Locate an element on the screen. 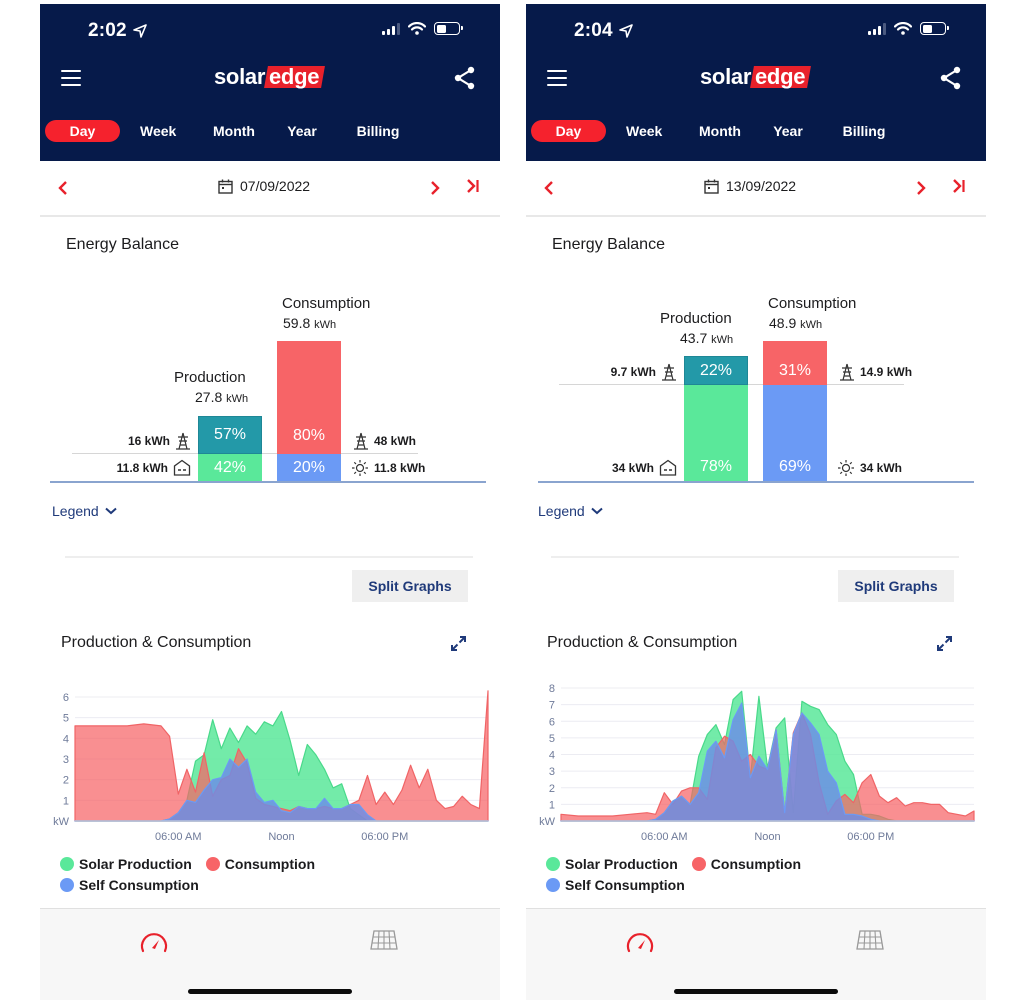 This screenshot has height=1000, width=1029. production-export-bar: 22% is located at coordinates (716, 370).